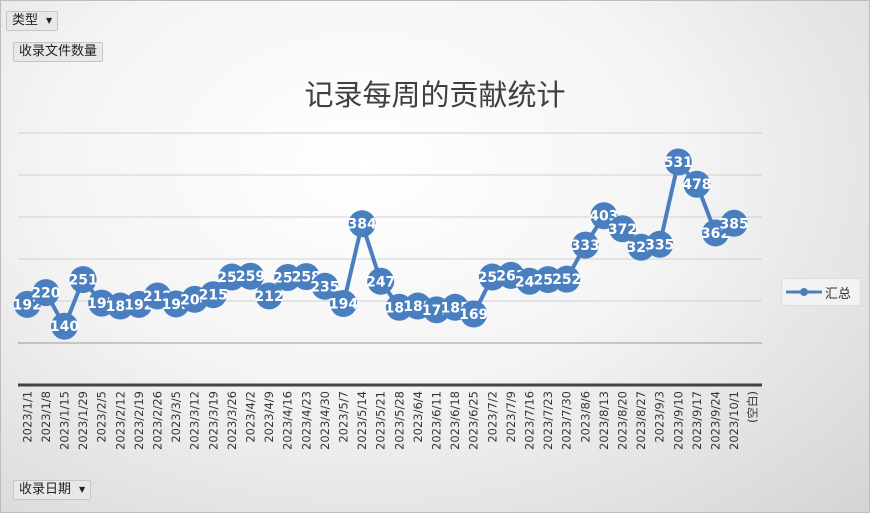 The height and width of the screenshot is (513, 870). I want to click on x-tick-label: 2023/8/20, so click(623, 420).